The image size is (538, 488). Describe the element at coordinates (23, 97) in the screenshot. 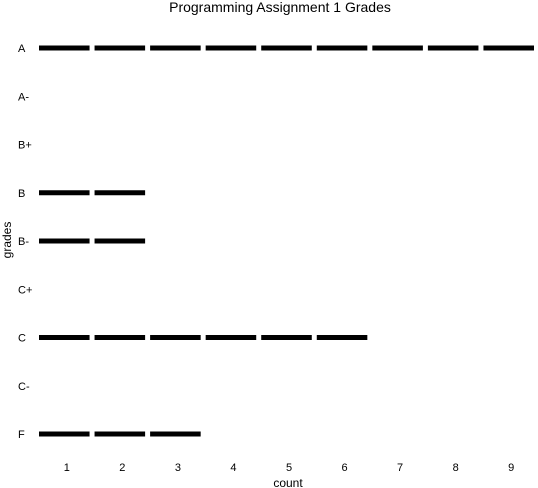

I see `y-tick-label: A-` at that location.